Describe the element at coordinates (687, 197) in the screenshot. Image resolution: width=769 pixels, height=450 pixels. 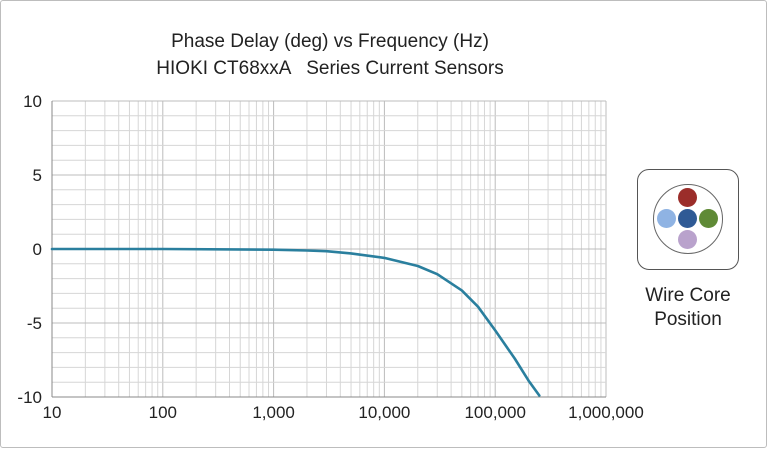
I see `core-top-icon` at that location.